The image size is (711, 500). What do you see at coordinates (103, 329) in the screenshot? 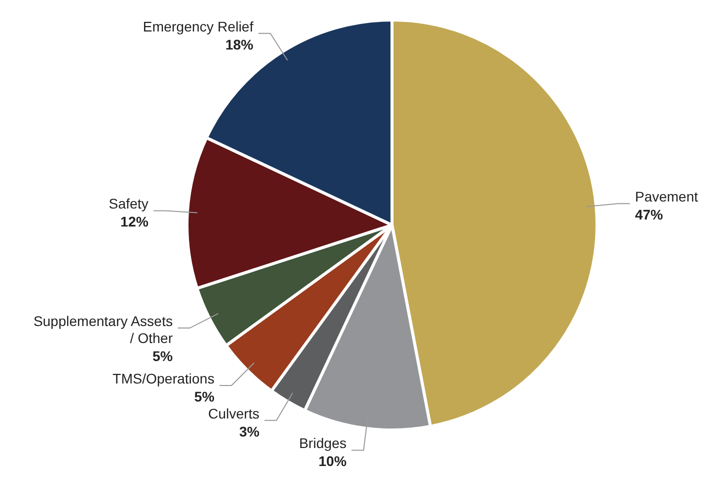
I see `slice-label: Supplementary Assets / Other` at bounding box center [103, 329].